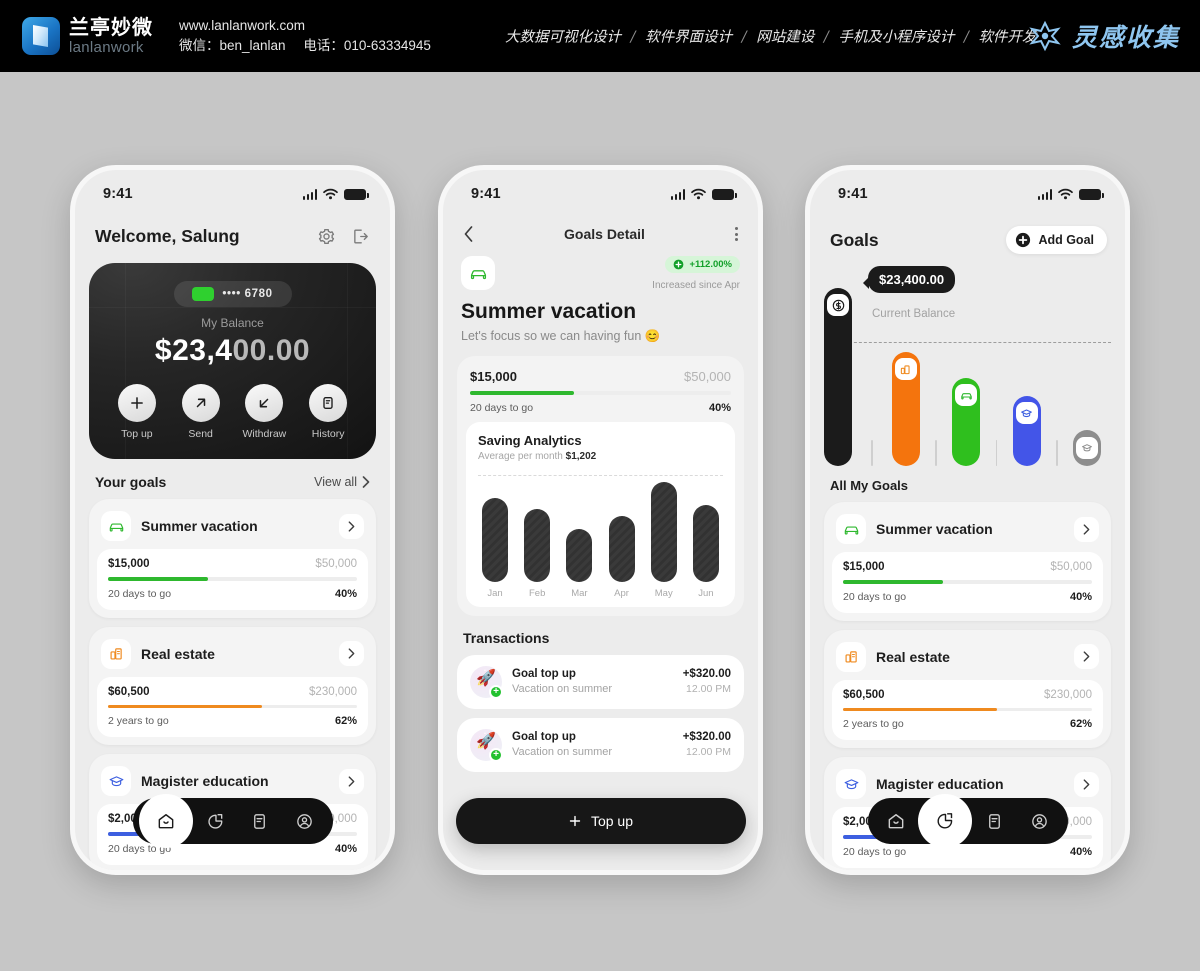  What do you see at coordinates (736, 234) in the screenshot?
I see `more-vertical-icon` at bounding box center [736, 234].